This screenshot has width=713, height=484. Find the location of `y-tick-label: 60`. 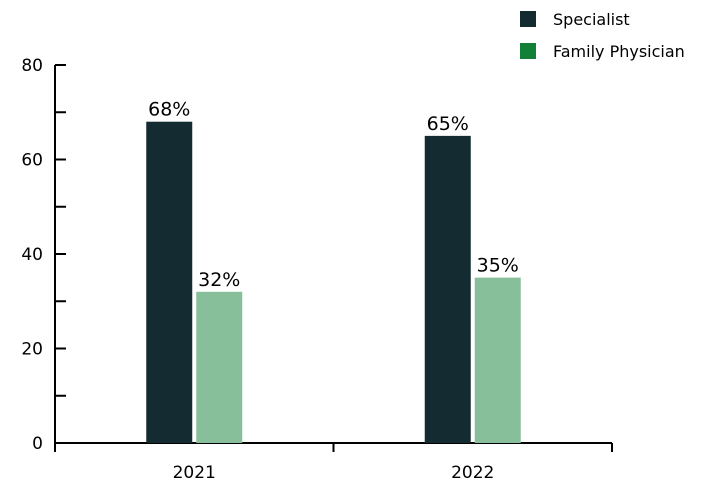

y-tick-label: 60 is located at coordinates (32, 161).